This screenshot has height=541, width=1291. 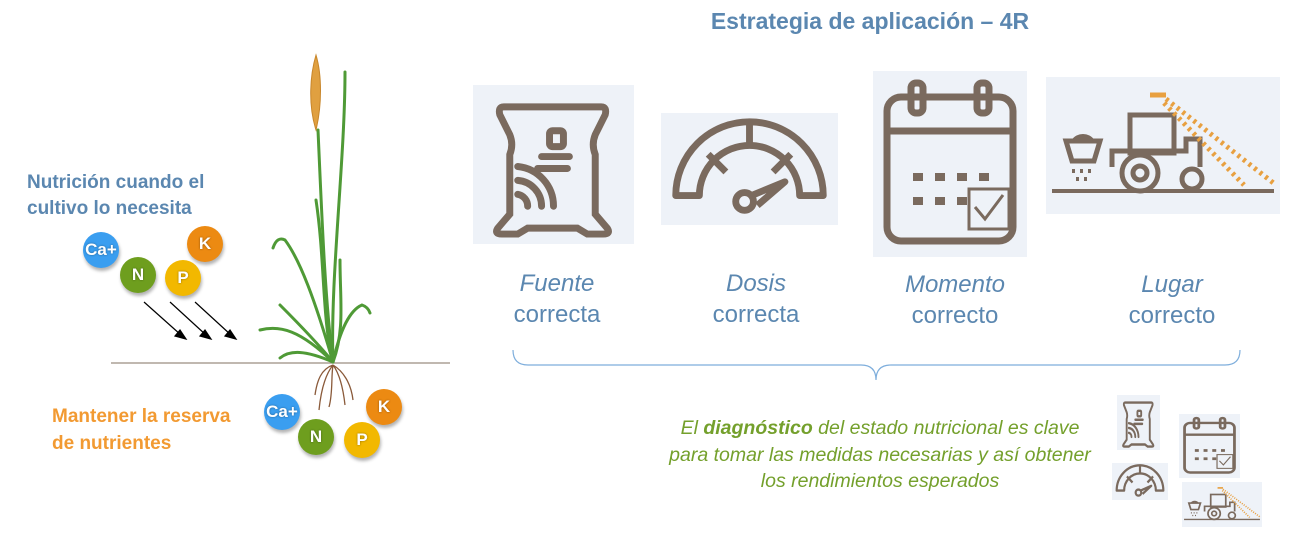 What do you see at coordinates (946, 428) in the screenshot?
I see `text-part: del estado nutricional es clave` at bounding box center [946, 428].